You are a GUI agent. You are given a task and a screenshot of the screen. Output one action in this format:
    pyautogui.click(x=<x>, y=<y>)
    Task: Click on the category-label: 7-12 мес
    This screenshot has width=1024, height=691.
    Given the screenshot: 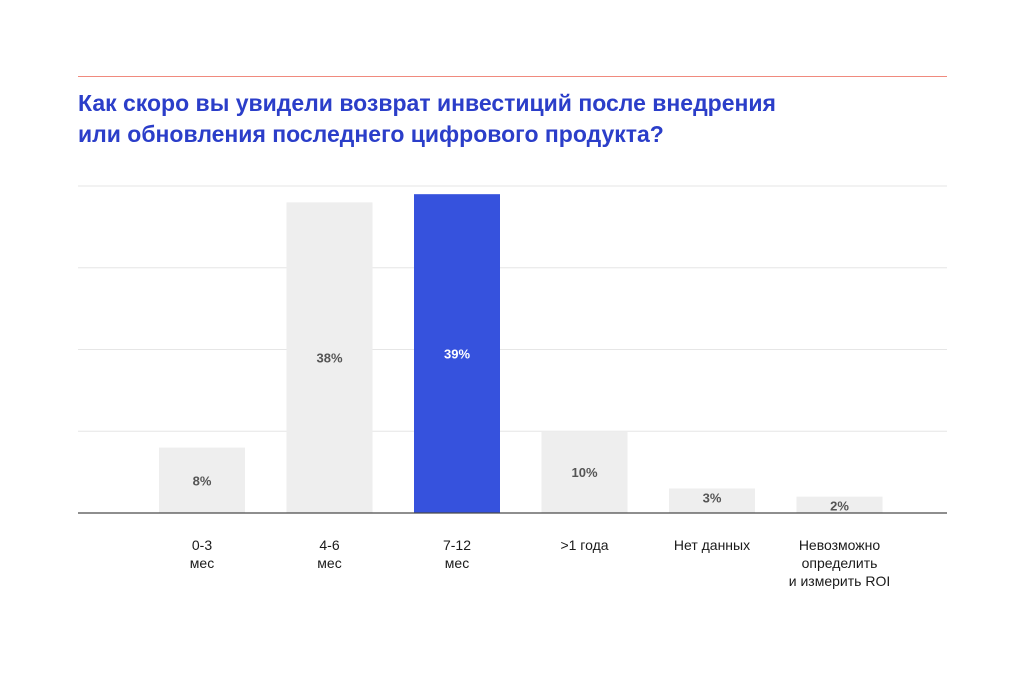 What is the action you would take?
    pyautogui.click(x=457, y=554)
    